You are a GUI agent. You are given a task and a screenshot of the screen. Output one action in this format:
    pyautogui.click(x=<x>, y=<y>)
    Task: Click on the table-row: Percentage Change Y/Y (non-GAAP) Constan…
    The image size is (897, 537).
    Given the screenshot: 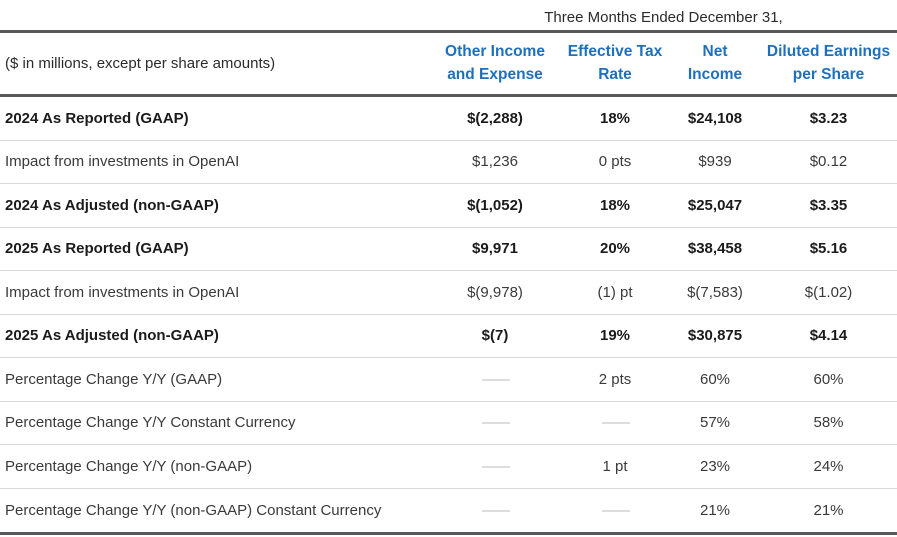 What is the action you would take?
    pyautogui.click(x=448, y=511)
    